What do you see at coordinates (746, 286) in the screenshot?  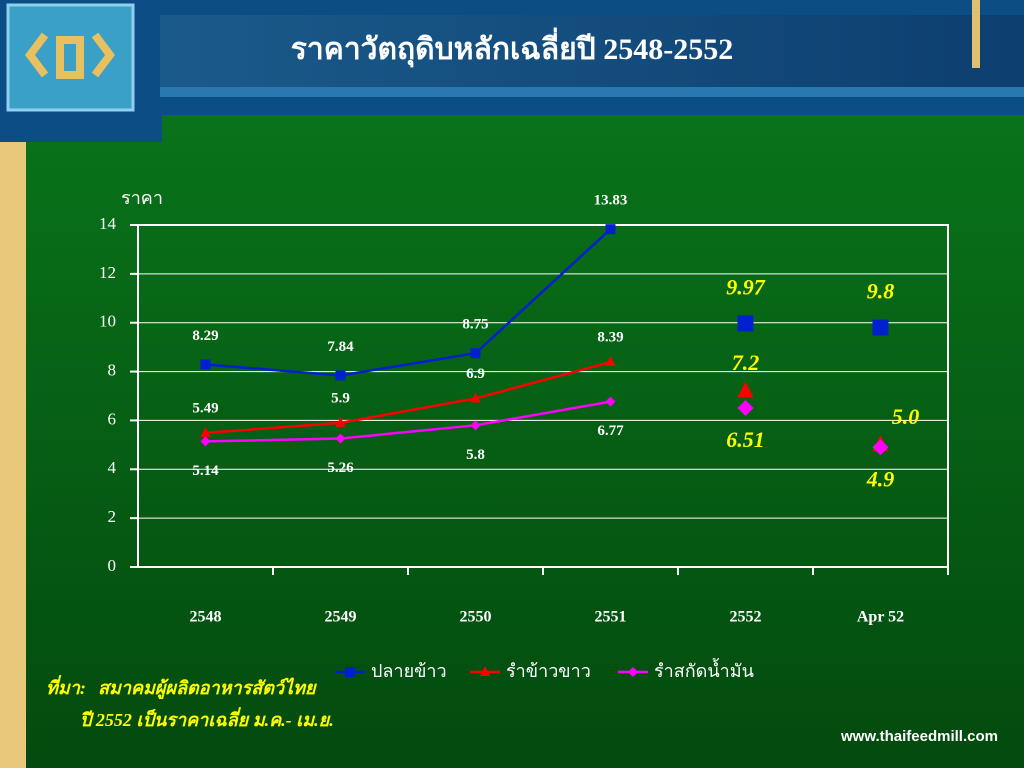 I see `highlight-label: 9.97` at bounding box center [746, 286].